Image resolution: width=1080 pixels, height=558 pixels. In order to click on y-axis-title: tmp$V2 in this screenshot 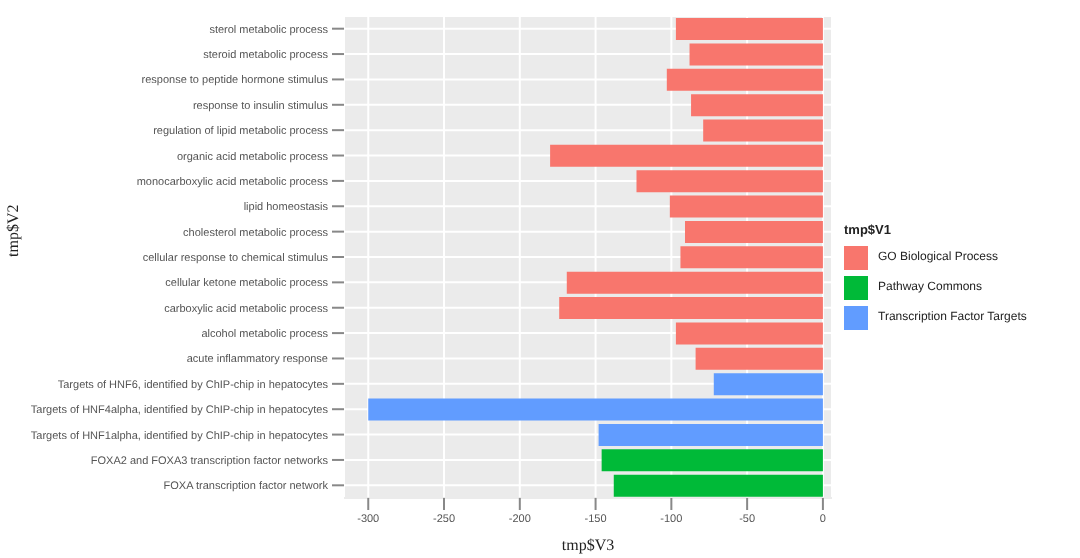, I will do `click(12, 230)`.